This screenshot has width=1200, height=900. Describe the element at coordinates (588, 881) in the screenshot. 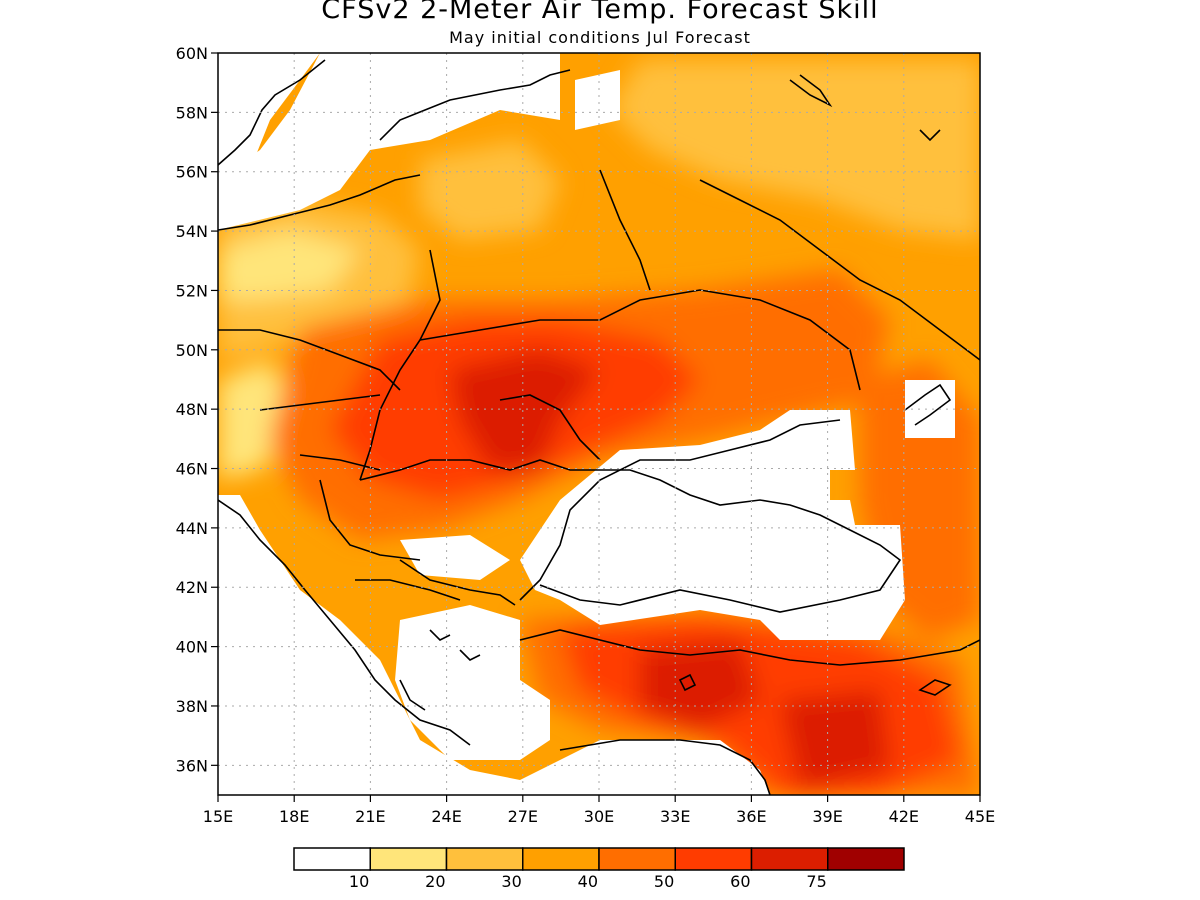

I see `colorbar-label: 40` at that location.